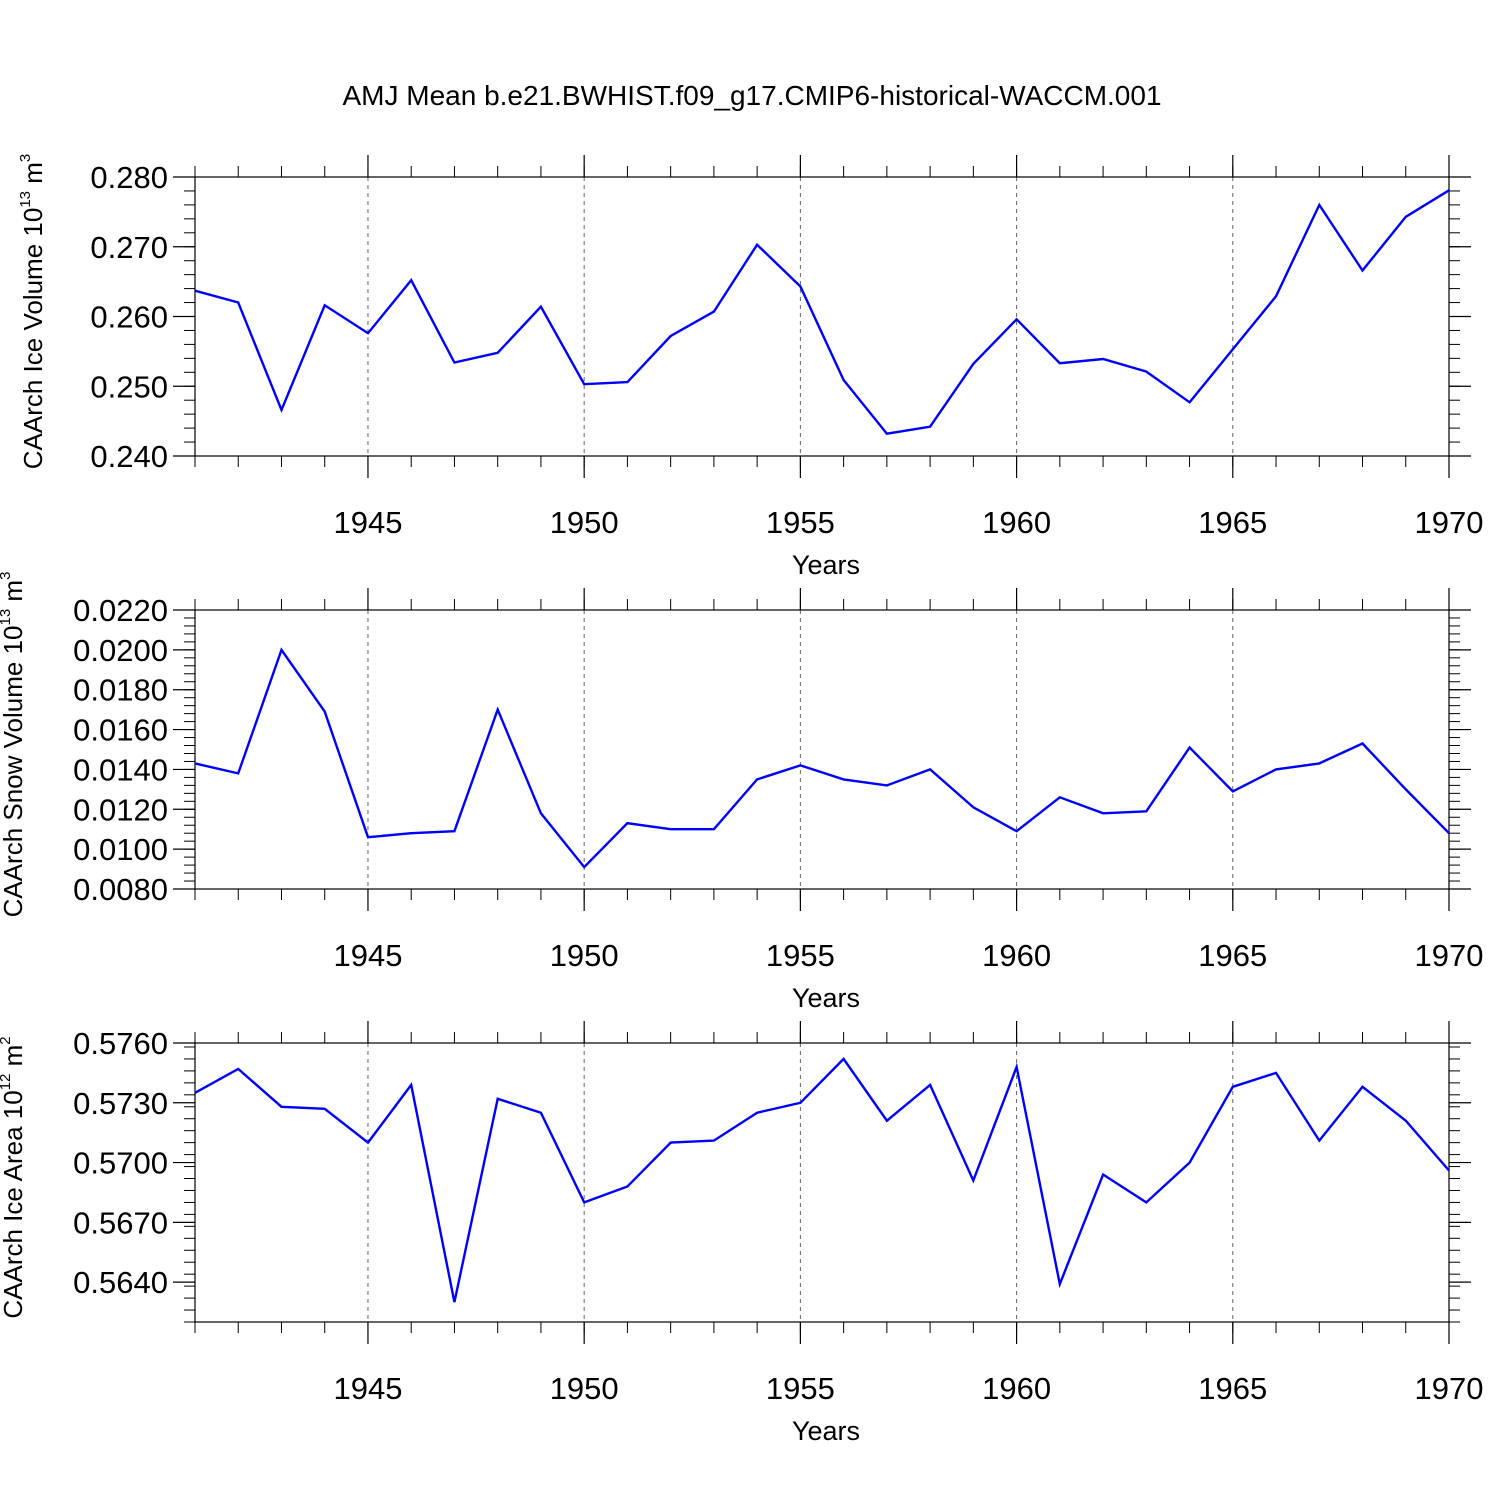  Describe the element at coordinates (120, 1103) in the screenshot. I see `y-tick-label: 0.5730` at that location.